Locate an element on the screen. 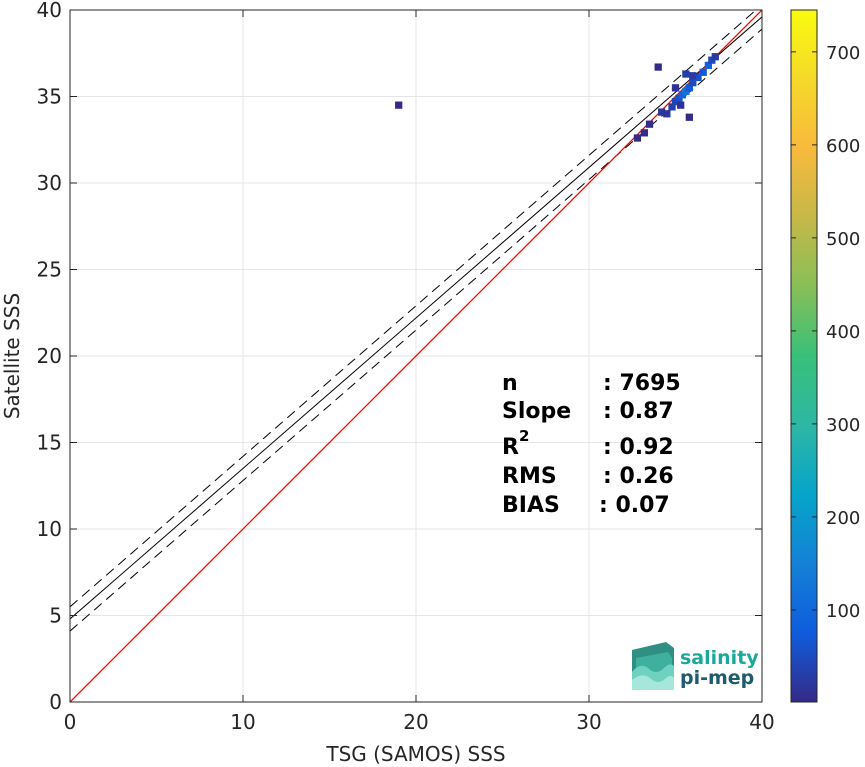  stat-n-label: n is located at coordinates (510, 383).